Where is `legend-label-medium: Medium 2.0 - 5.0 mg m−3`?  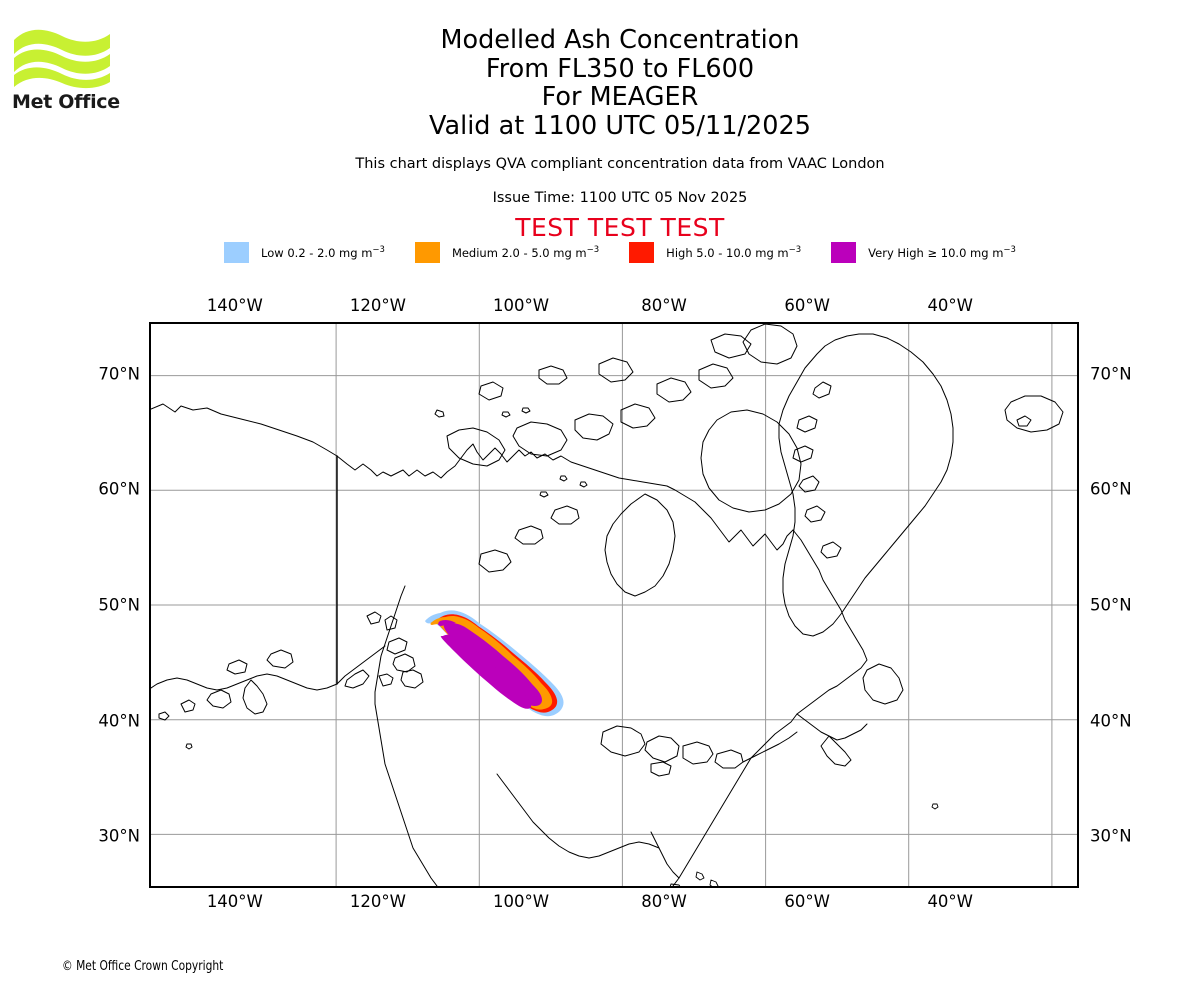 legend-label-medium: Medium 2.0 - 5.0 mg m−3 is located at coordinates (525, 252).